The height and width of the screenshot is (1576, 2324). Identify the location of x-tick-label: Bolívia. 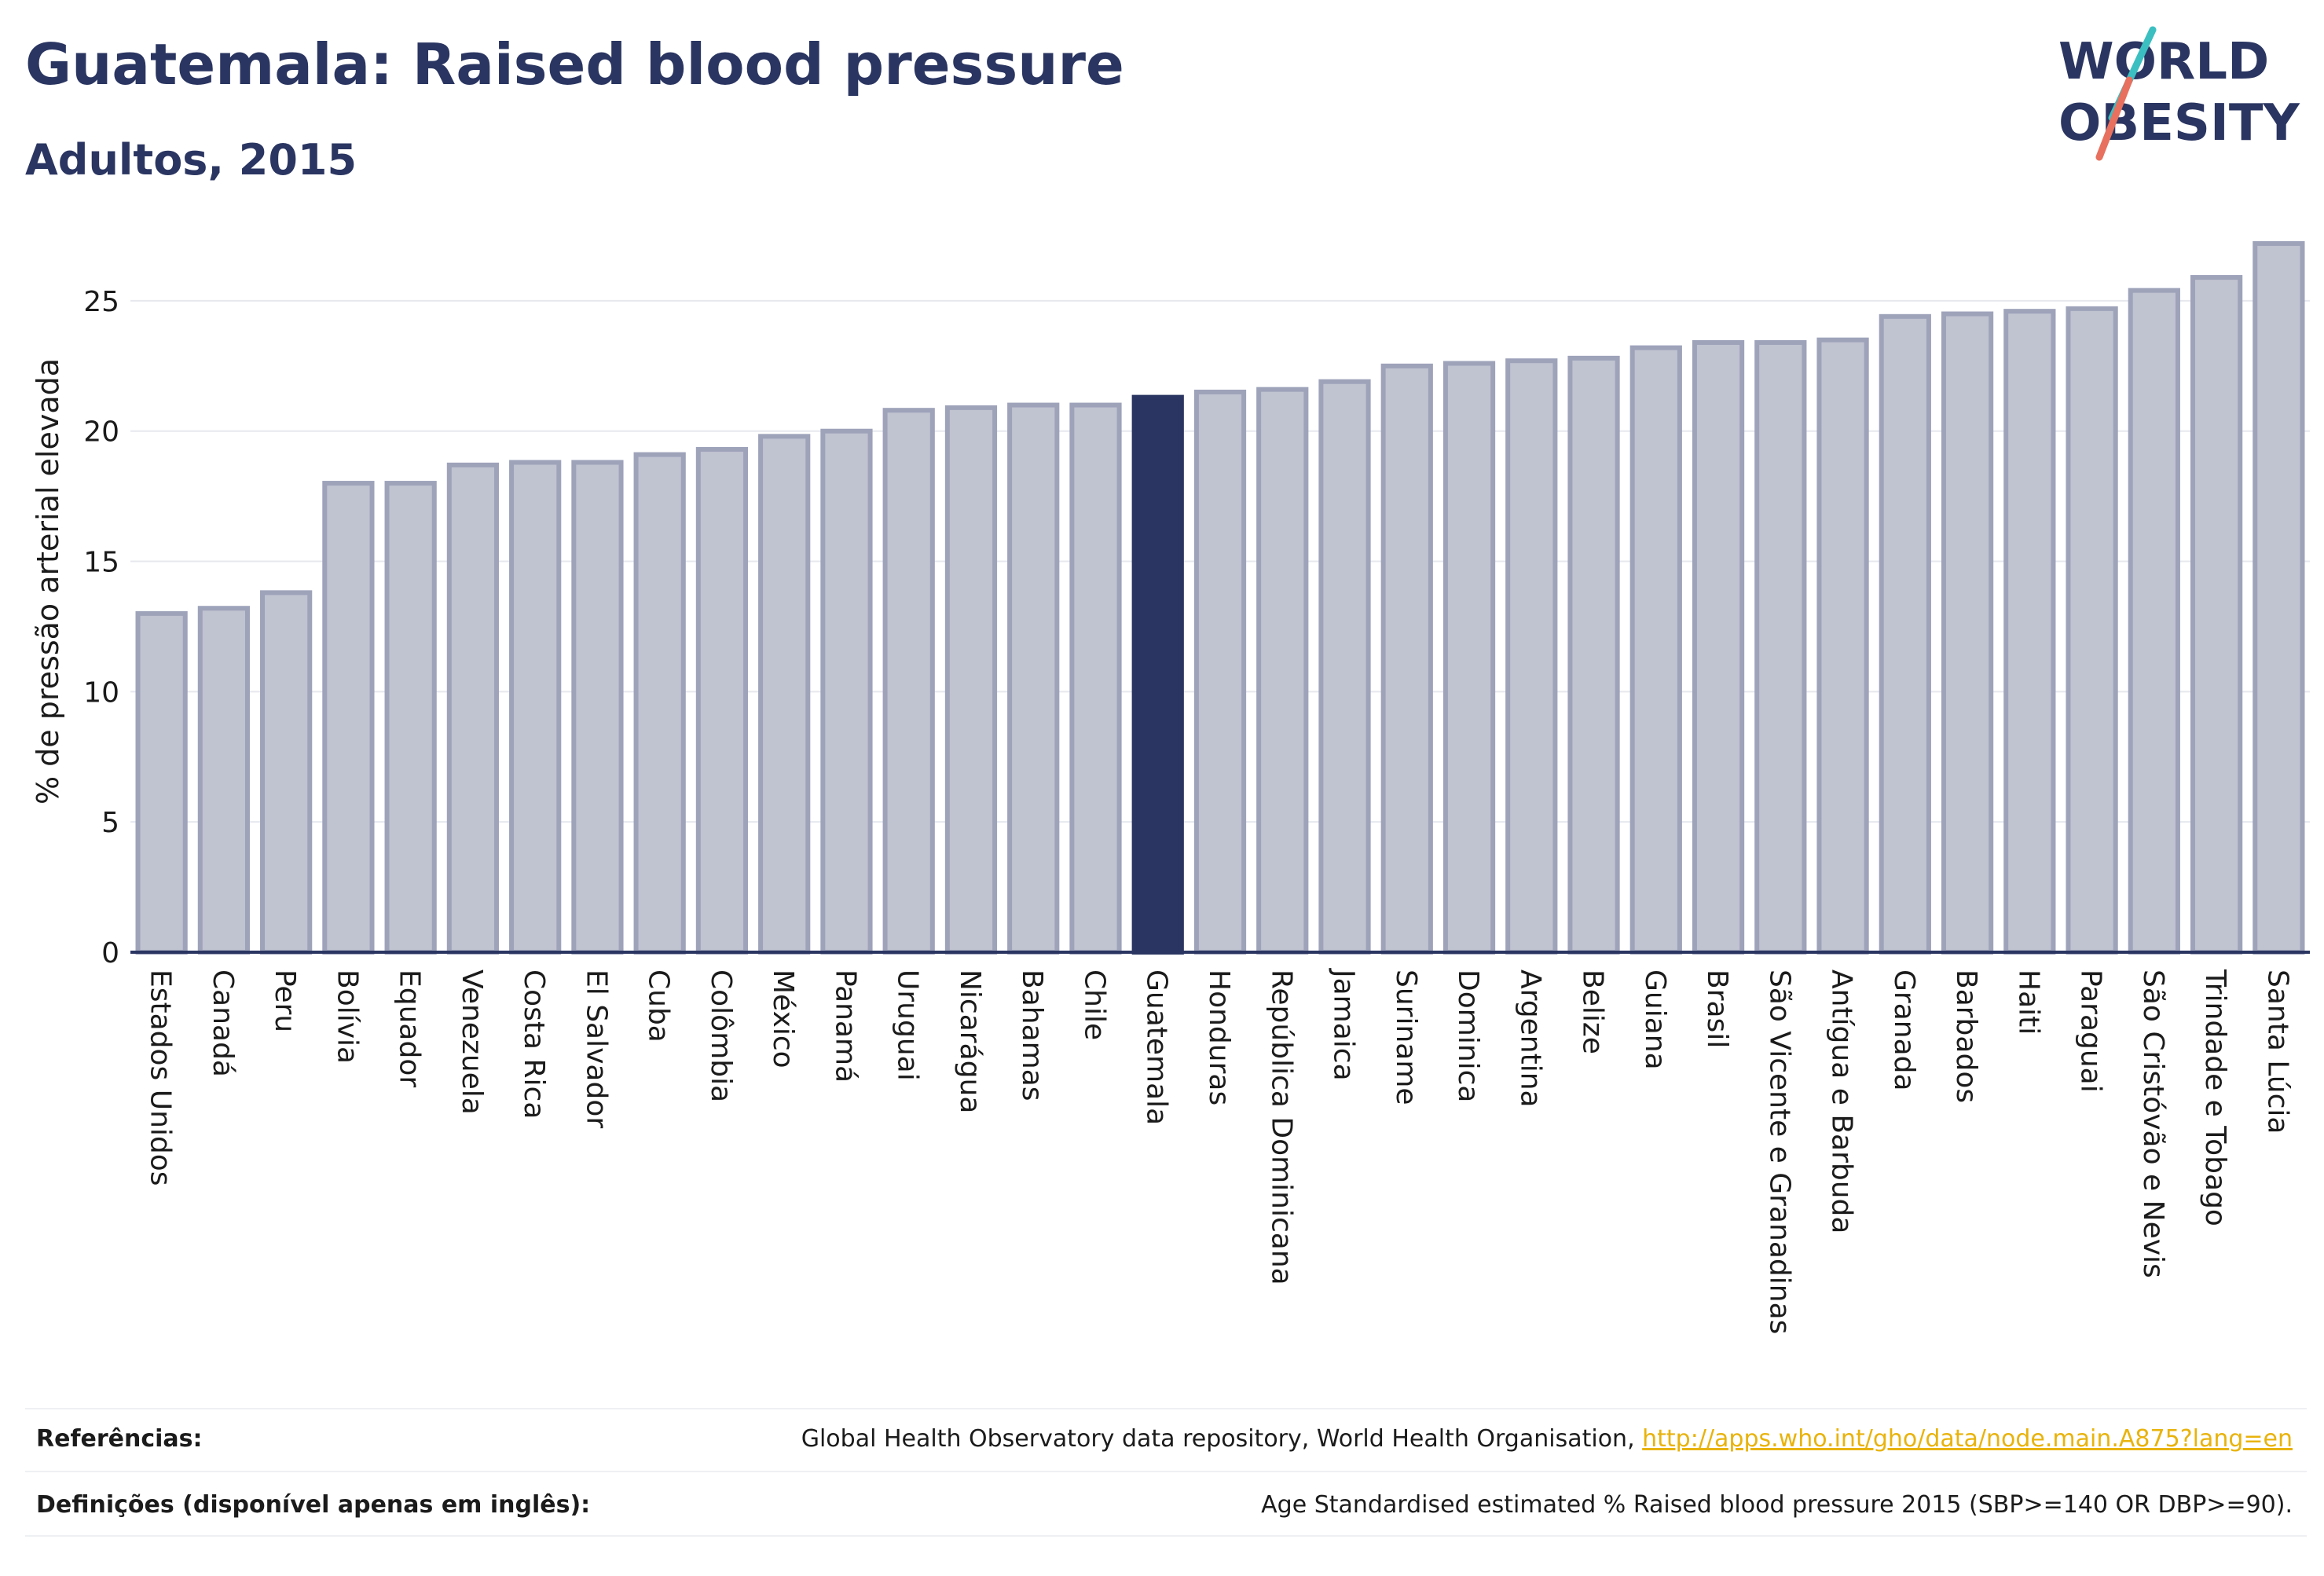
(347, 1016).